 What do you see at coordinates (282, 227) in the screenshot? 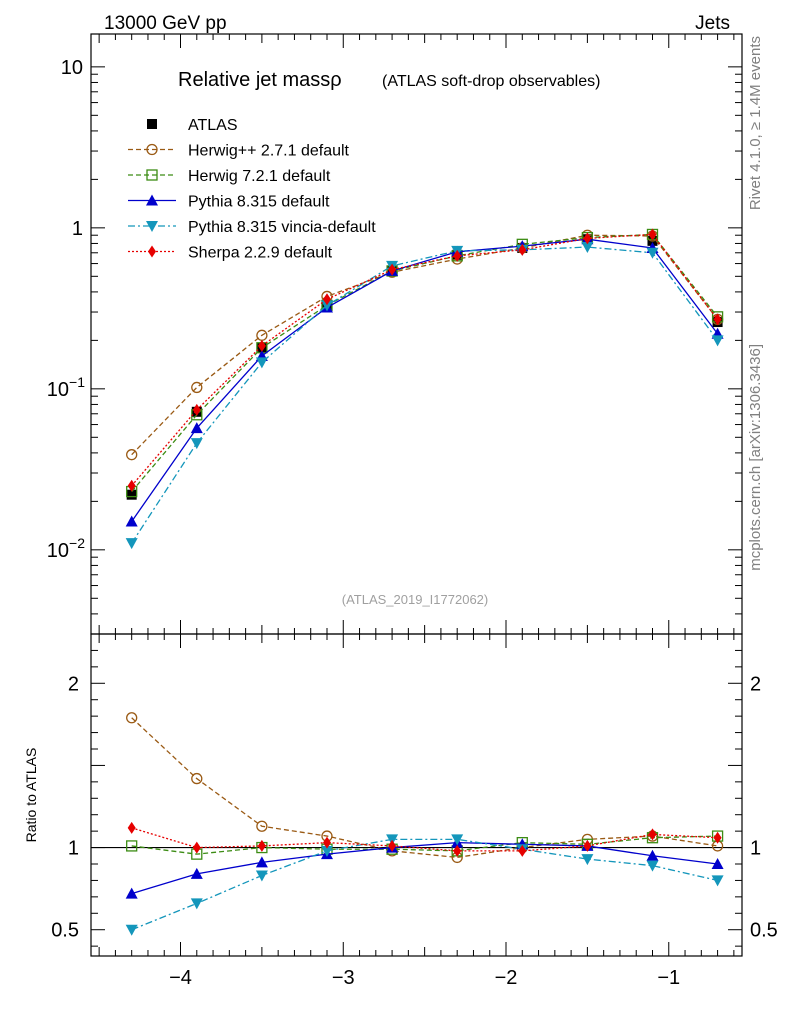
I see `legend-label: Pythia 8.315 vincia-default` at bounding box center [282, 227].